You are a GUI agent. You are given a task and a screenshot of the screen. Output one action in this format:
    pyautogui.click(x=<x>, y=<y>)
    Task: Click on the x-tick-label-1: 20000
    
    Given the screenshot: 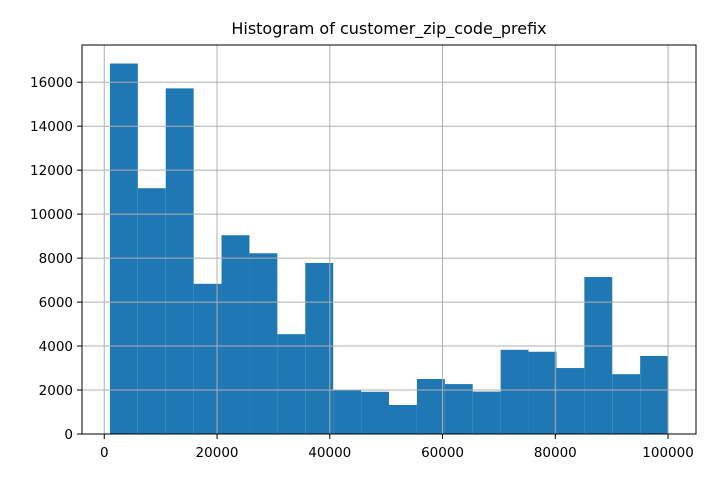 What is the action you would take?
    pyautogui.click(x=217, y=453)
    